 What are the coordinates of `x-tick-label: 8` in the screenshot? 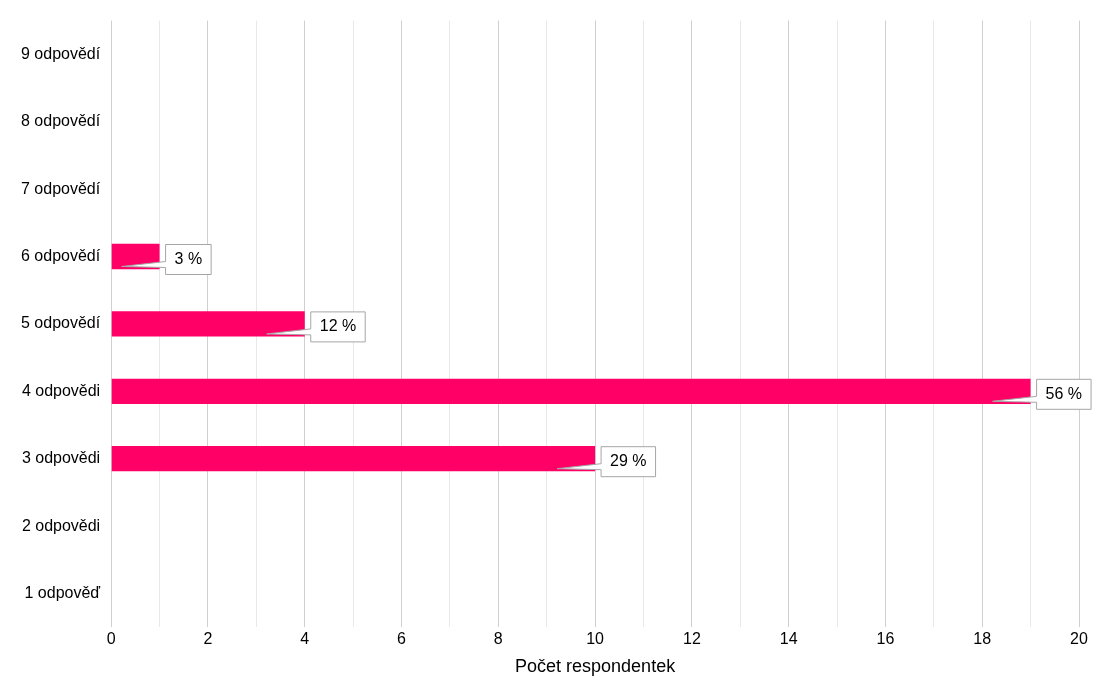 It's located at (498, 639).